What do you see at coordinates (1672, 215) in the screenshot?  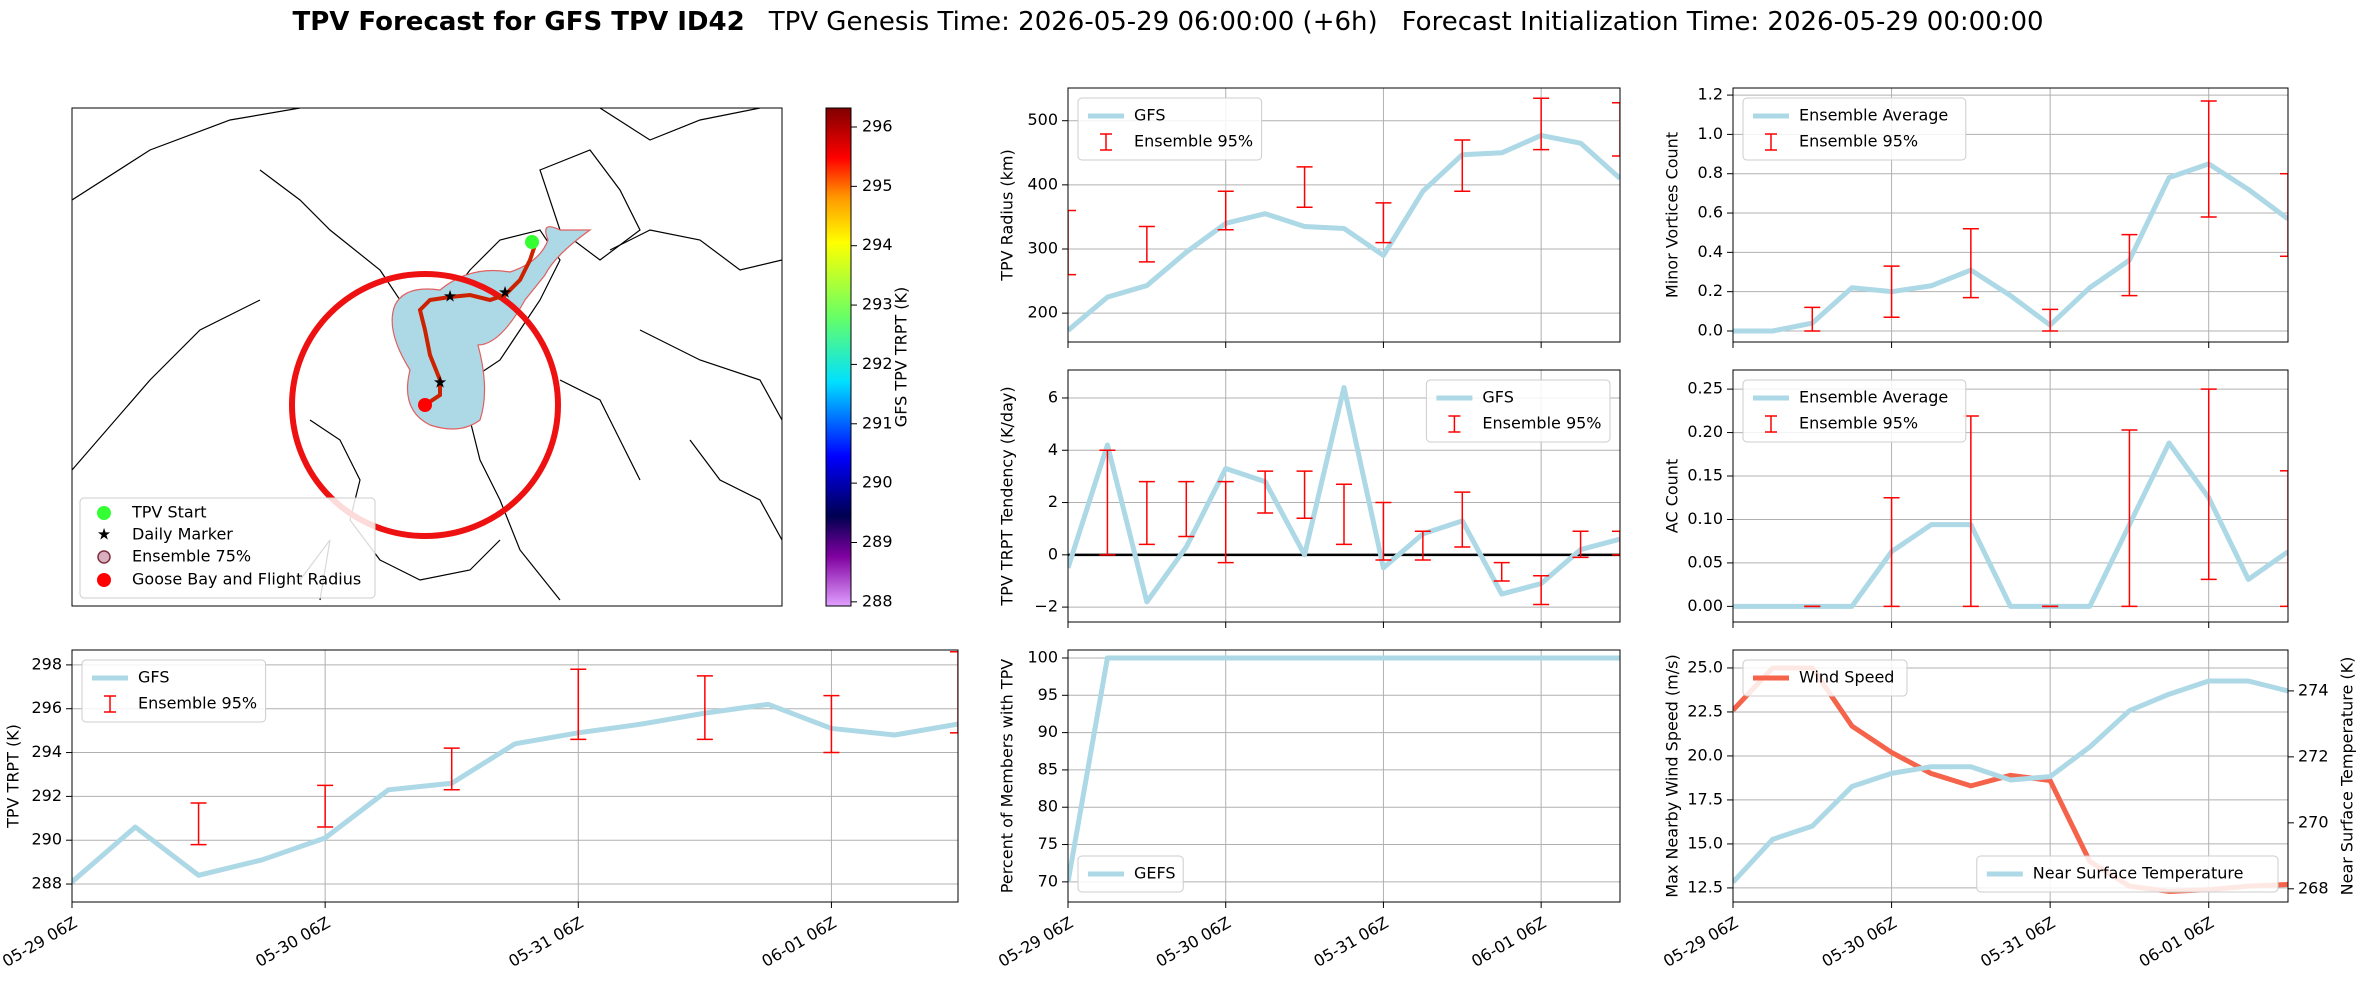 I see `y-axis-label: Minor Vortices Count` at bounding box center [1672, 215].